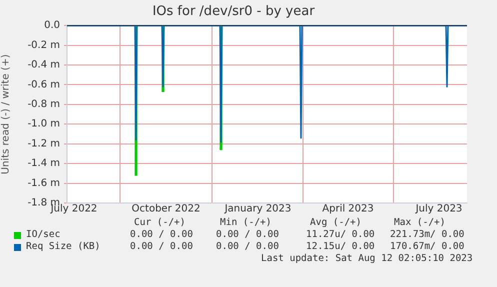 Image resolution: width=497 pixels, height=287 pixels. I want to click on text: 170.67m/ 0.00, so click(427, 246).